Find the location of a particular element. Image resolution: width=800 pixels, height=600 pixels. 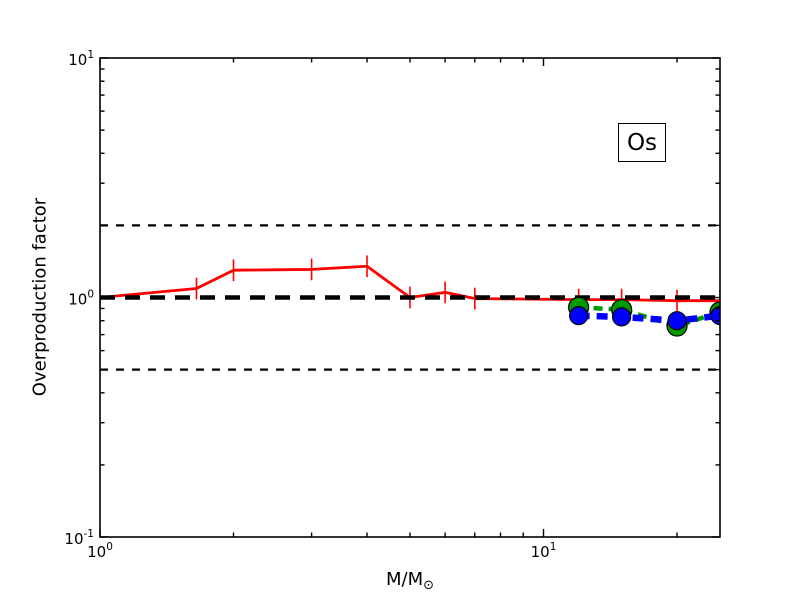

series-line-dashed-blue-massive-star-models is located at coordinates (649, 318).